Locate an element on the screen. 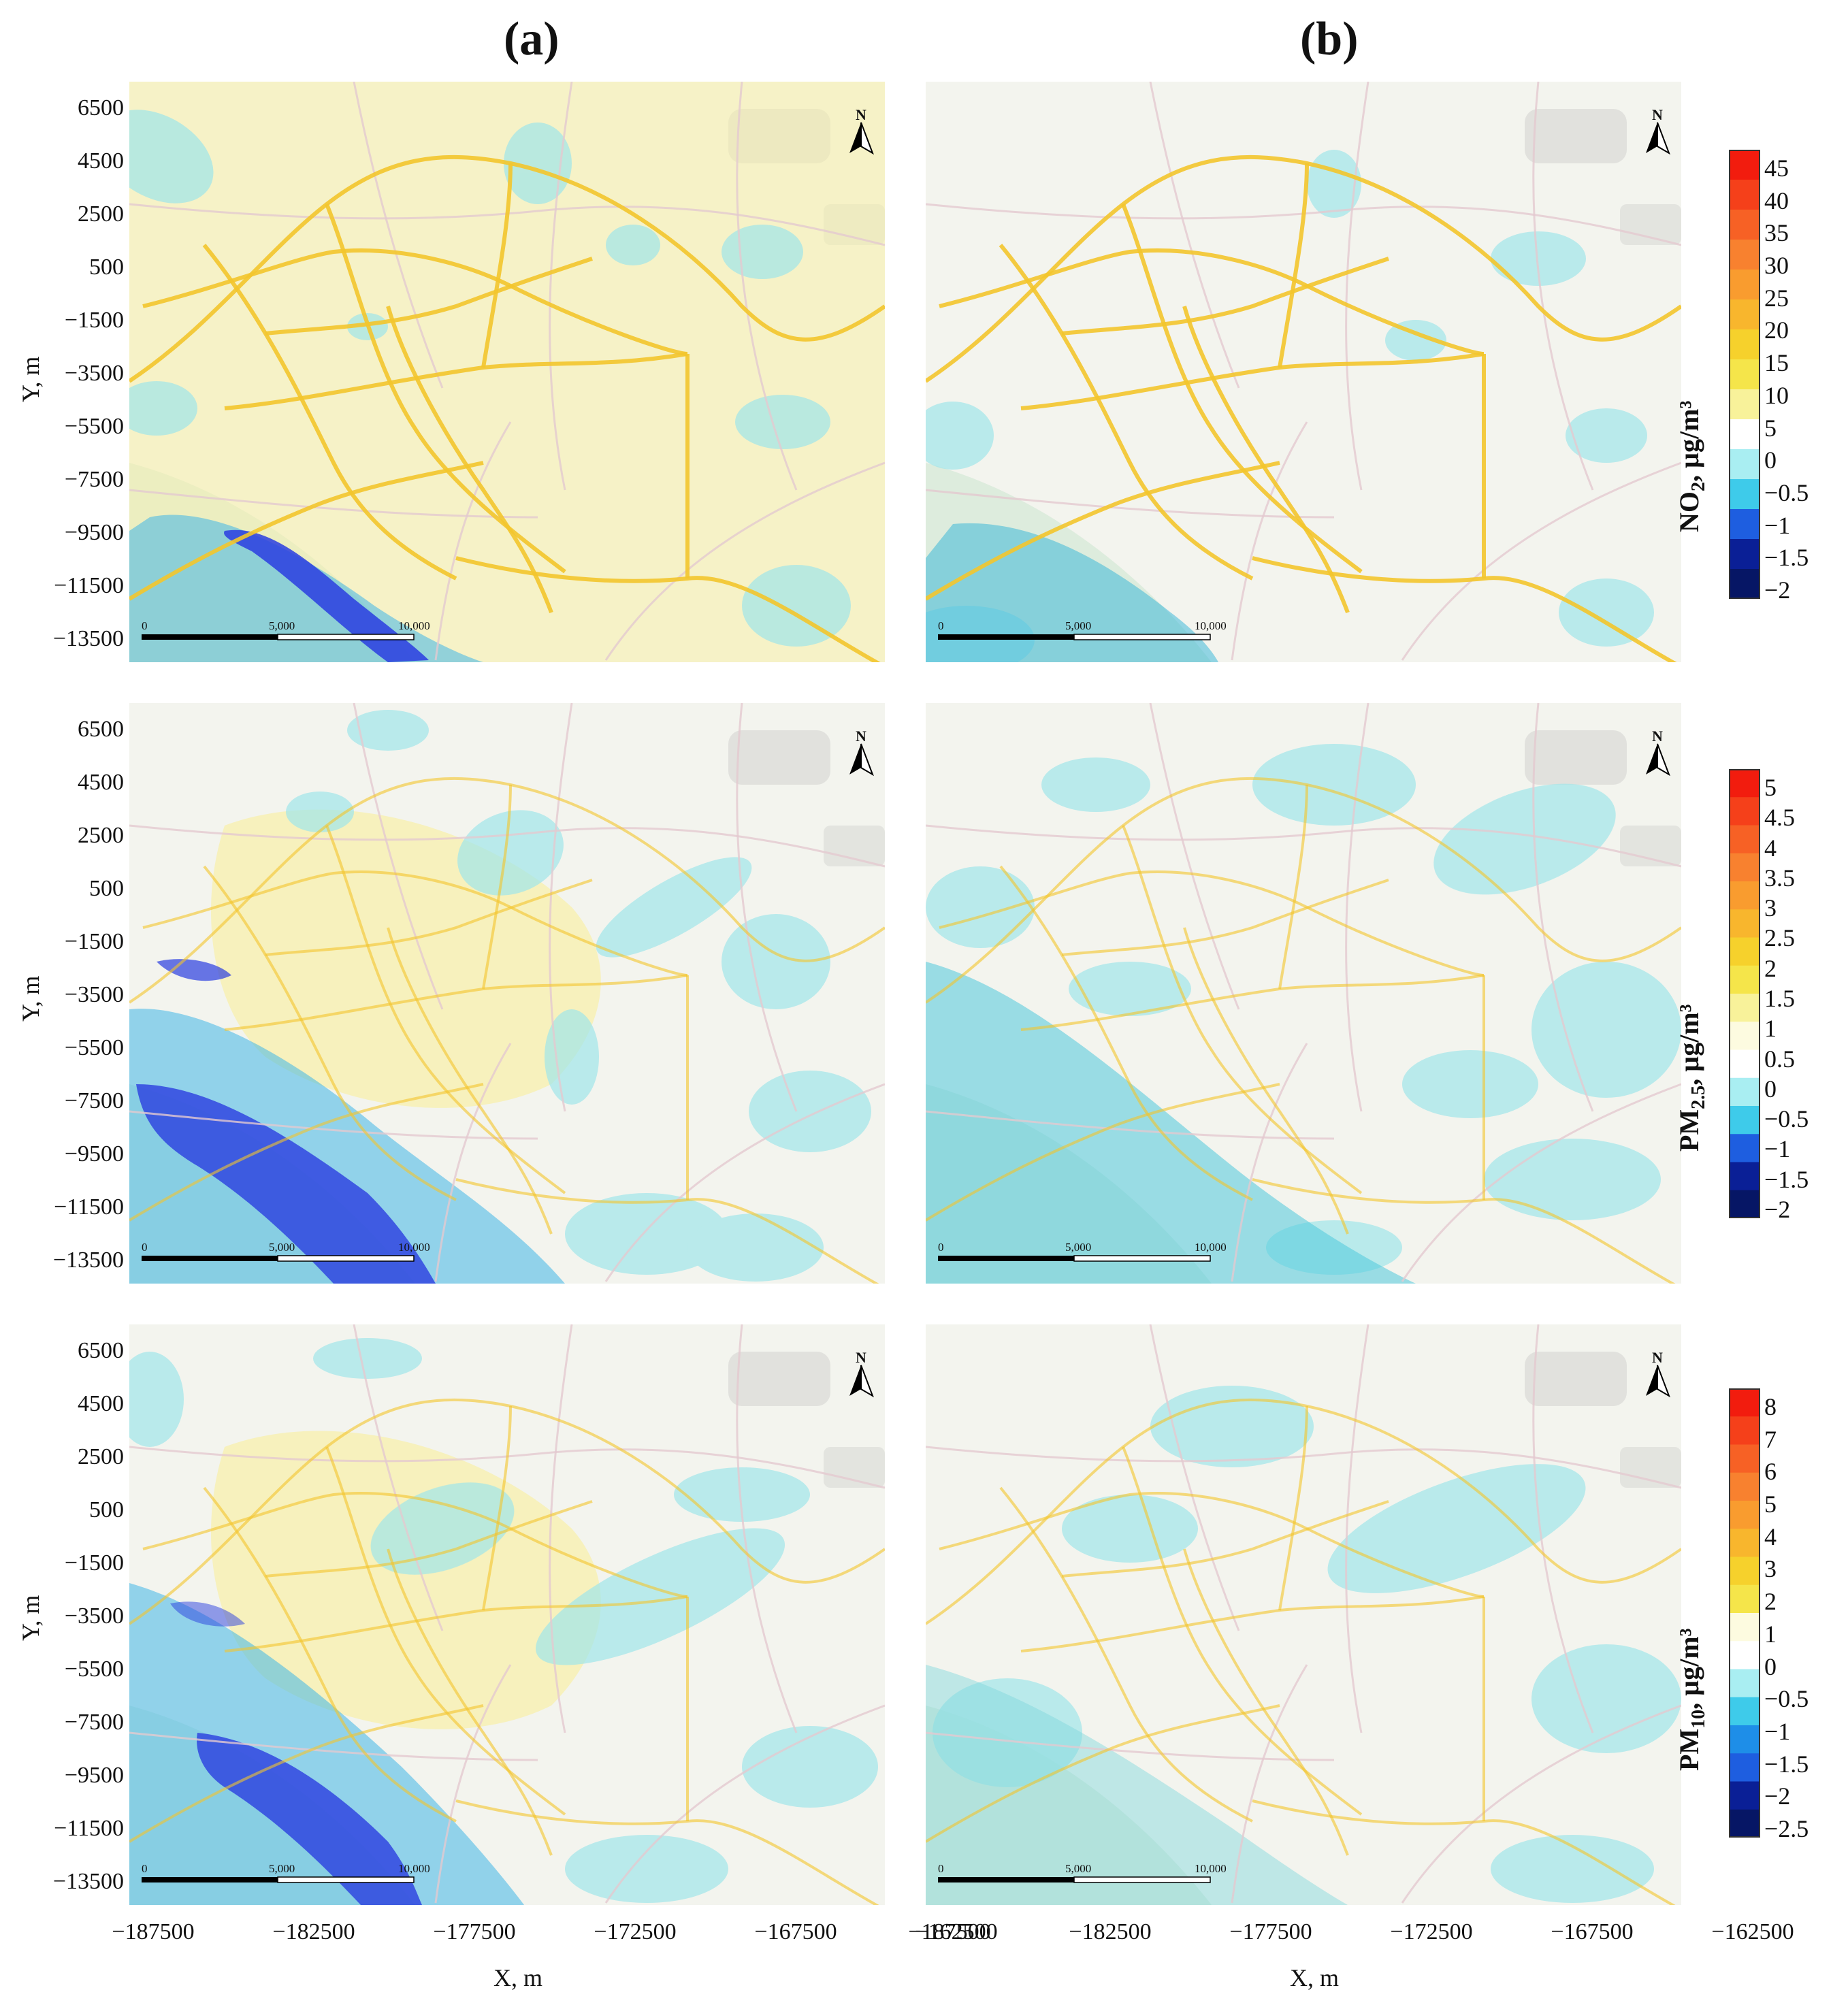 The height and width of the screenshot is (2005, 1848). map-panel-row1-b: 0 5,000 10,000 N is located at coordinates (1303, 372).